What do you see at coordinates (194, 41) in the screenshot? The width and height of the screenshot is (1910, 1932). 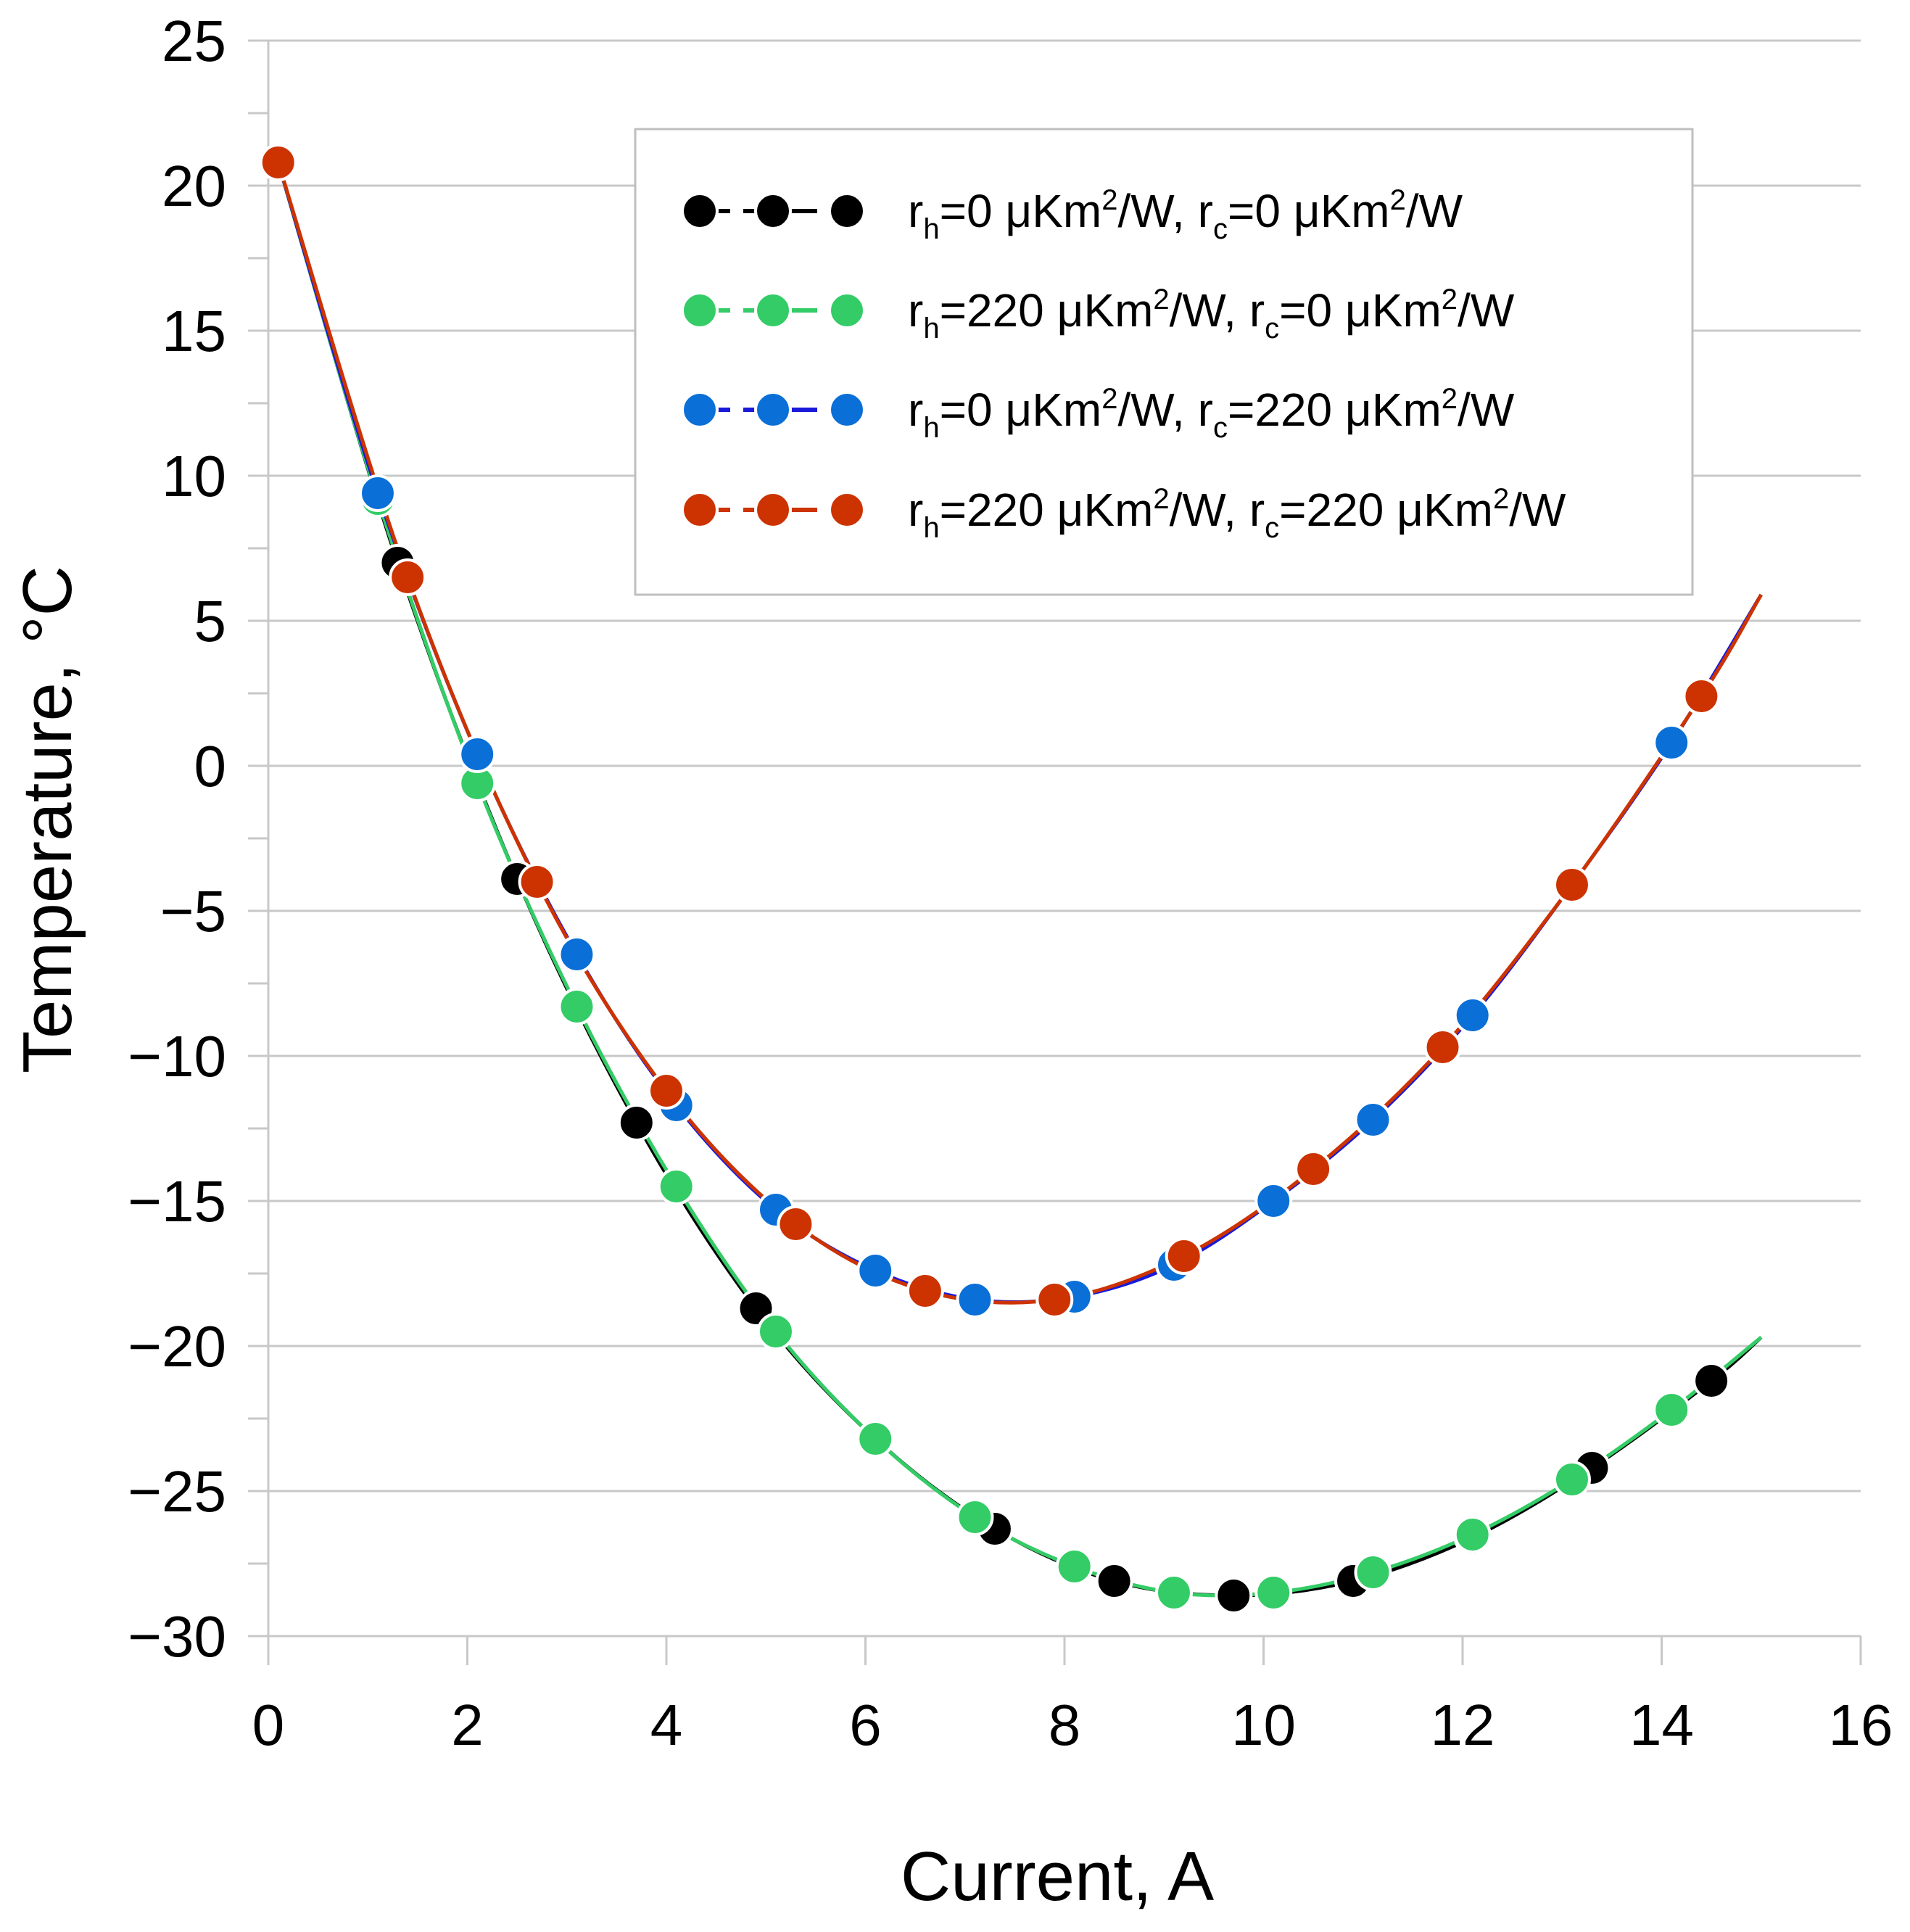 I see `y-tick-label: 25` at bounding box center [194, 41].